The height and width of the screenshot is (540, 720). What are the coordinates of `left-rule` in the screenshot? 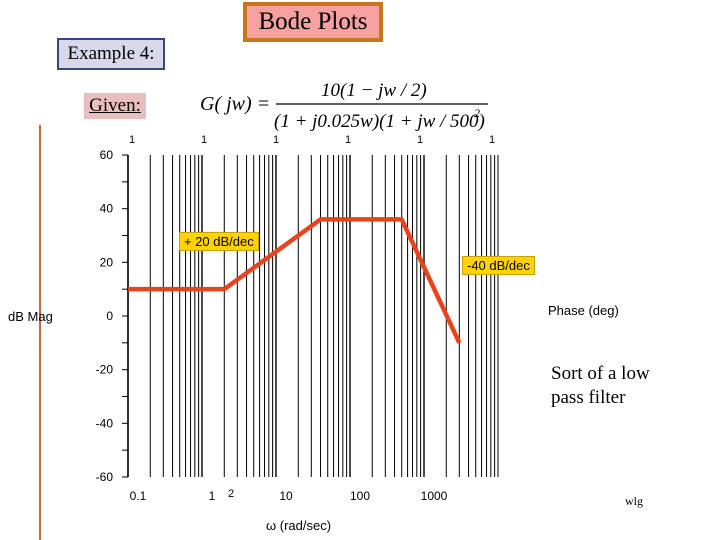 It's located at (40, 332).